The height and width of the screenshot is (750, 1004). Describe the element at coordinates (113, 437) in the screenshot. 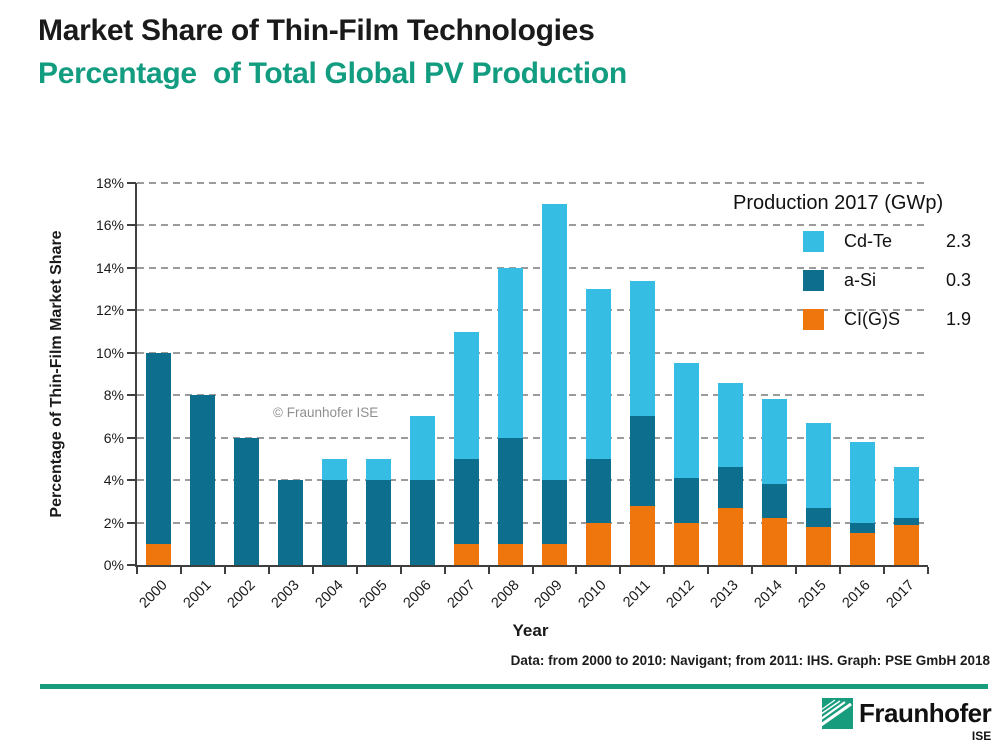

I see `y-tick-label-6: 6%` at that location.